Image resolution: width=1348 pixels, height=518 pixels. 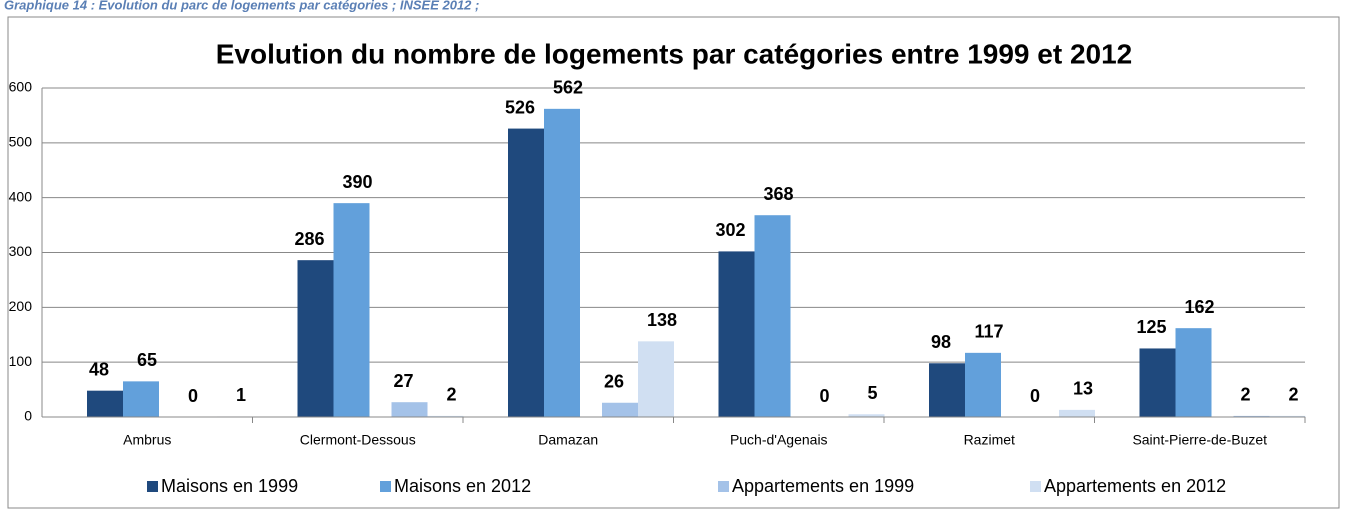 What do you see at coordinates (309, 239) in the screenshot?
I see `value-label: 286` at bounding box center [309, 239].